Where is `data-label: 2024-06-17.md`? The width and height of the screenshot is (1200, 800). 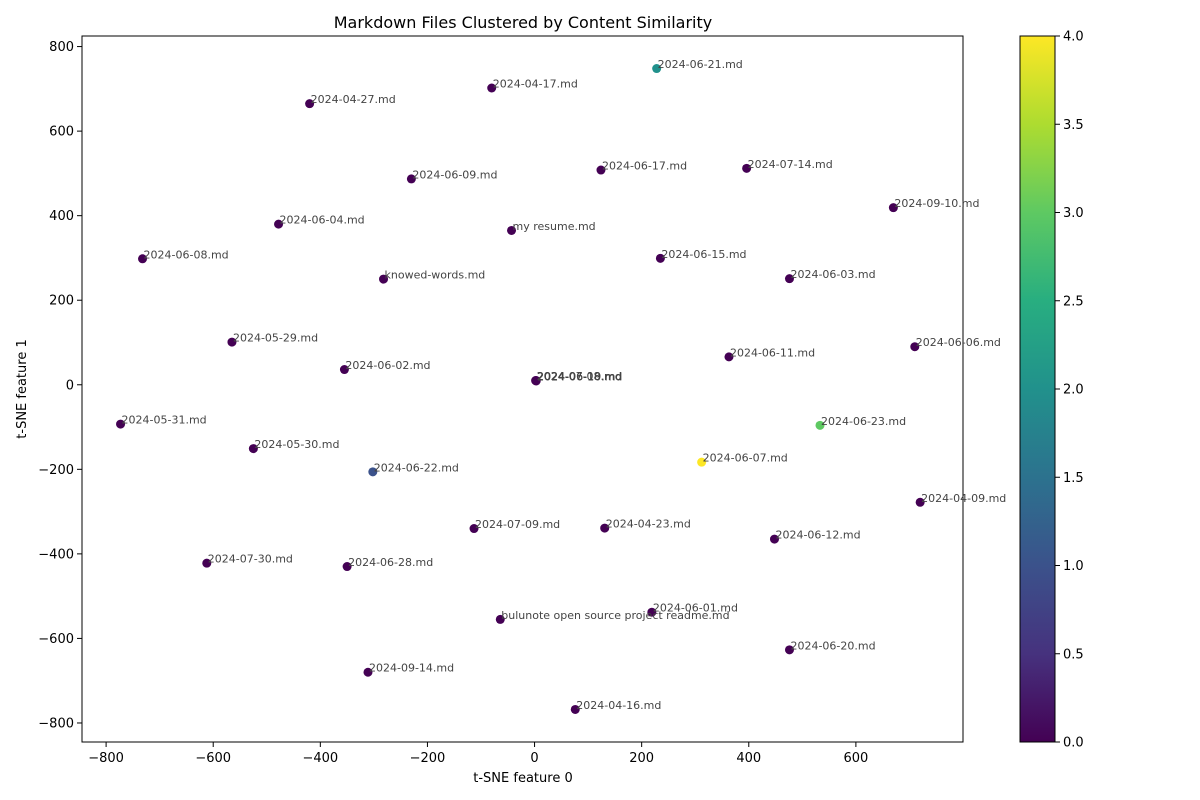
data-label: 2024-06-17.md is located at coordinates (644, 166).